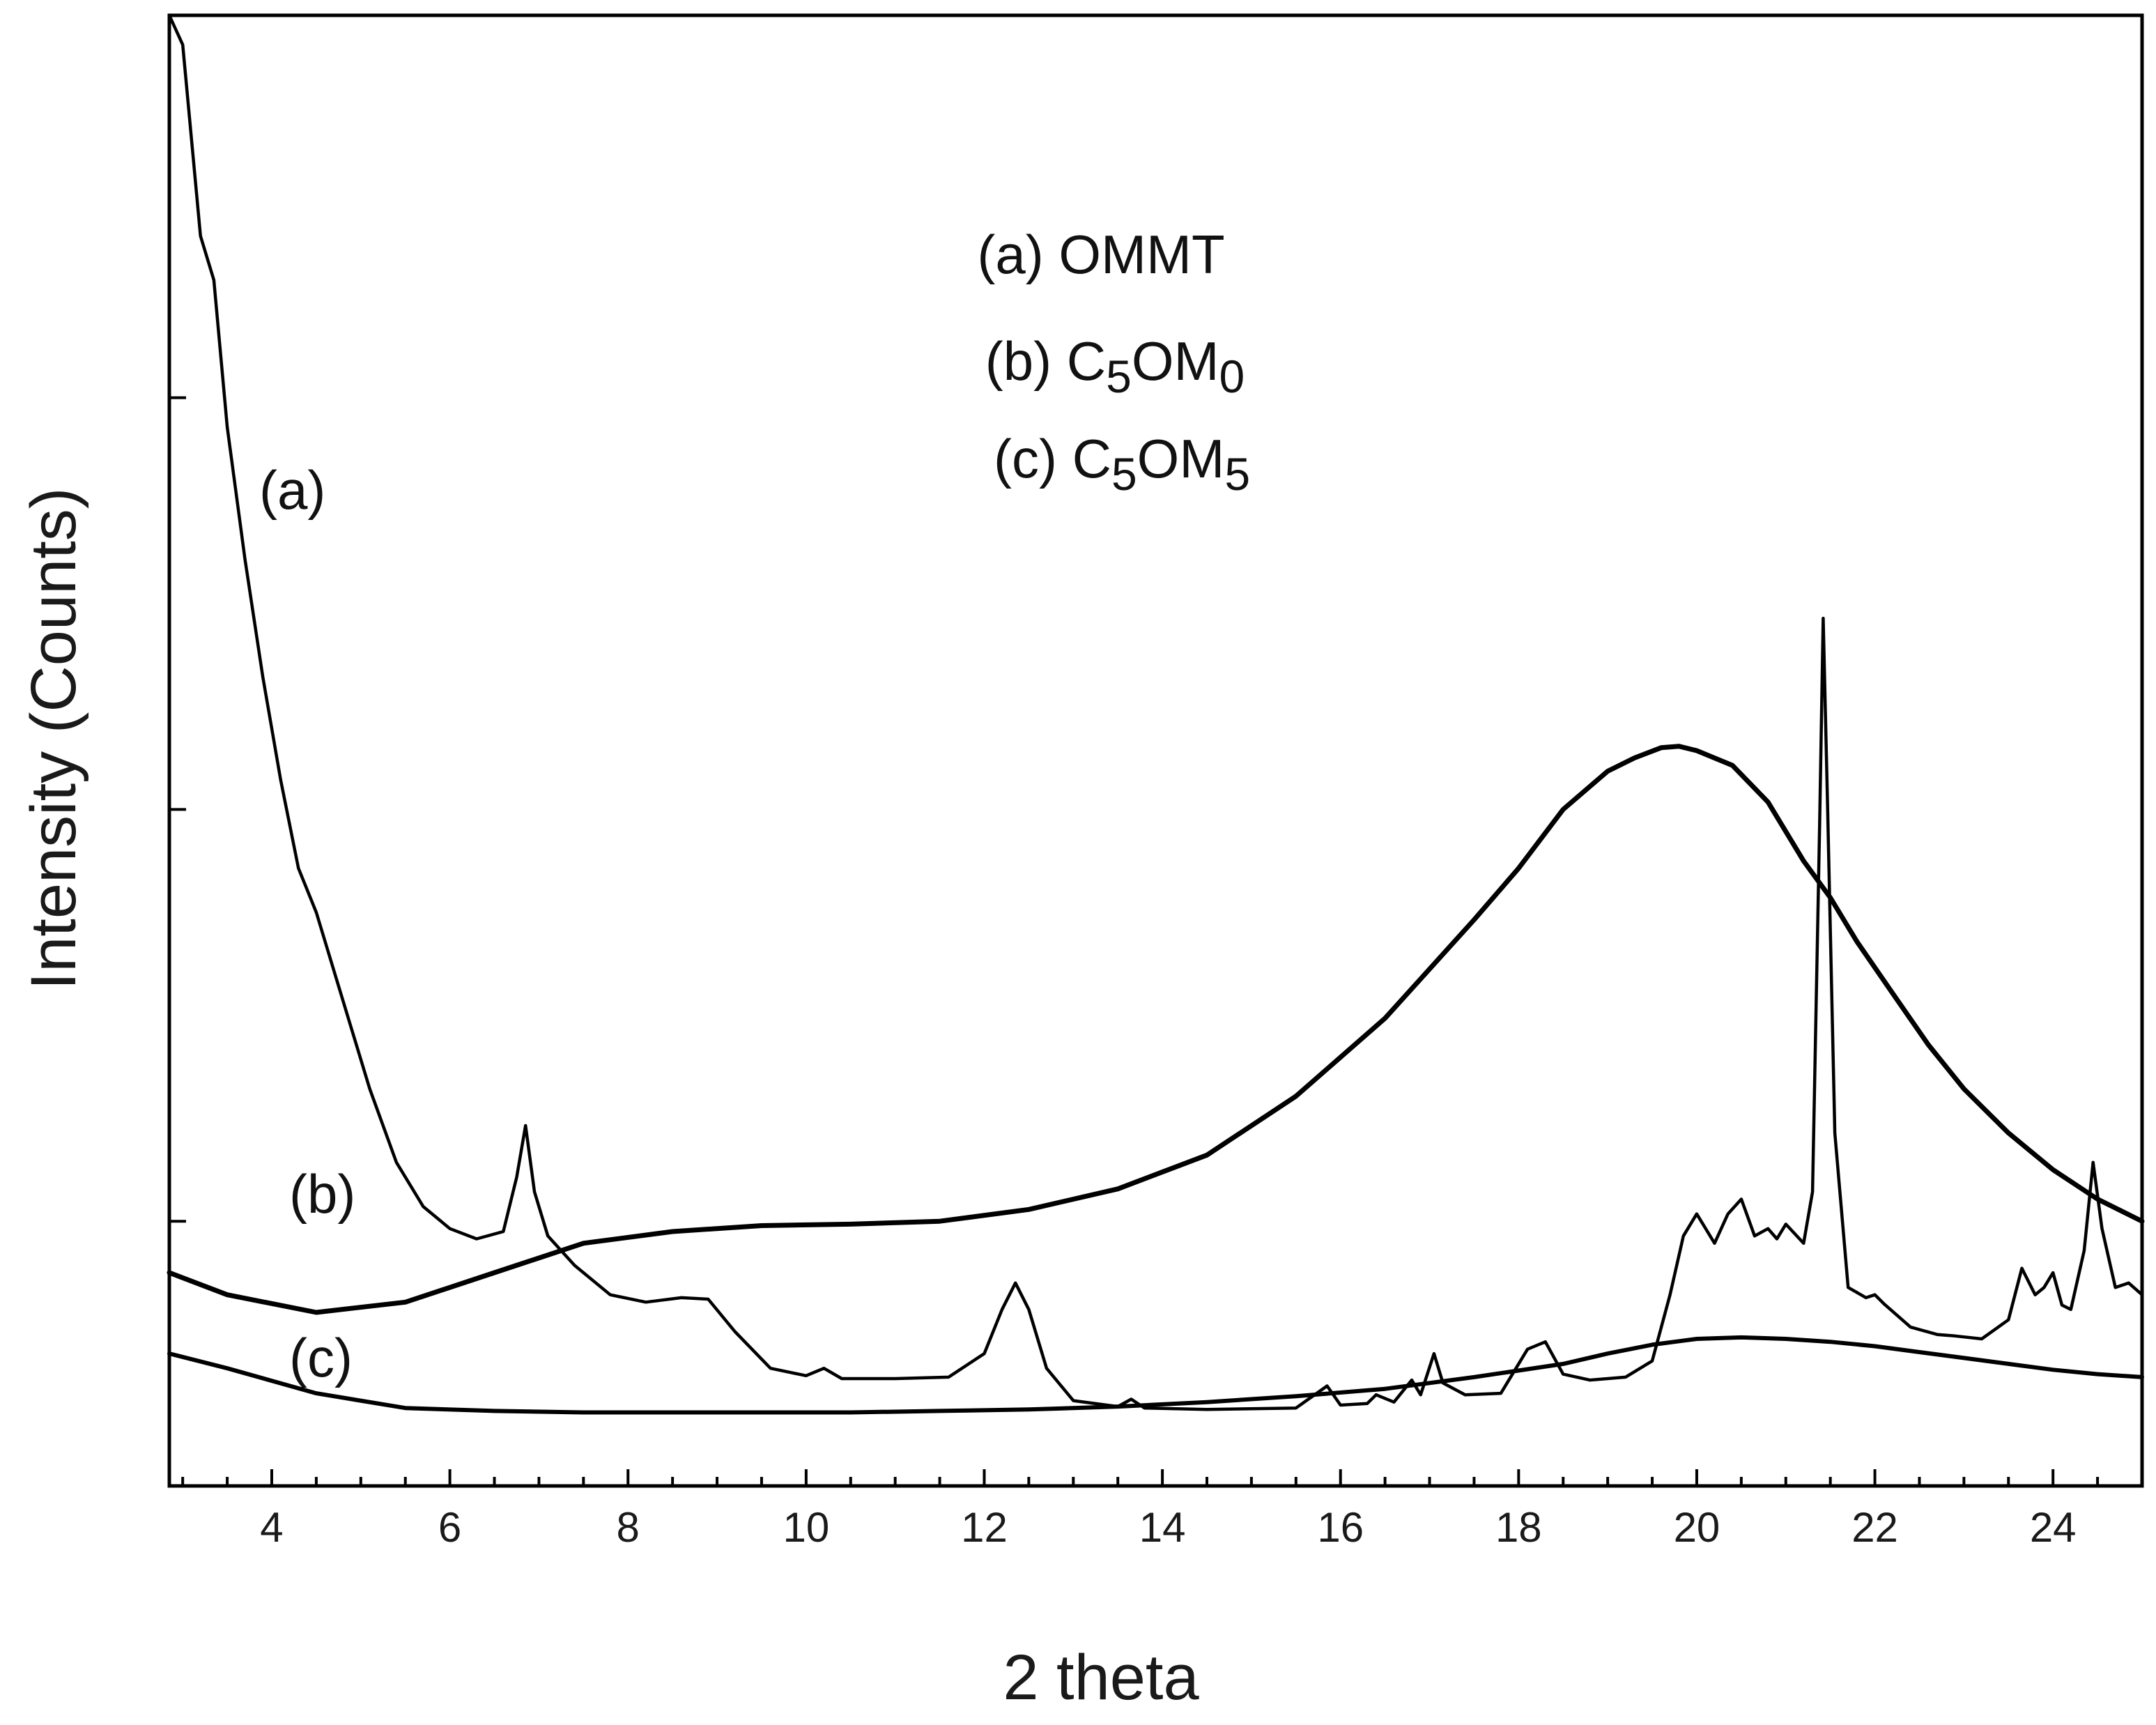 Image resolution: width=2156 pixels, height=1725 pixels. I want to click on x-tick-label: 6, so click(450, 1527).